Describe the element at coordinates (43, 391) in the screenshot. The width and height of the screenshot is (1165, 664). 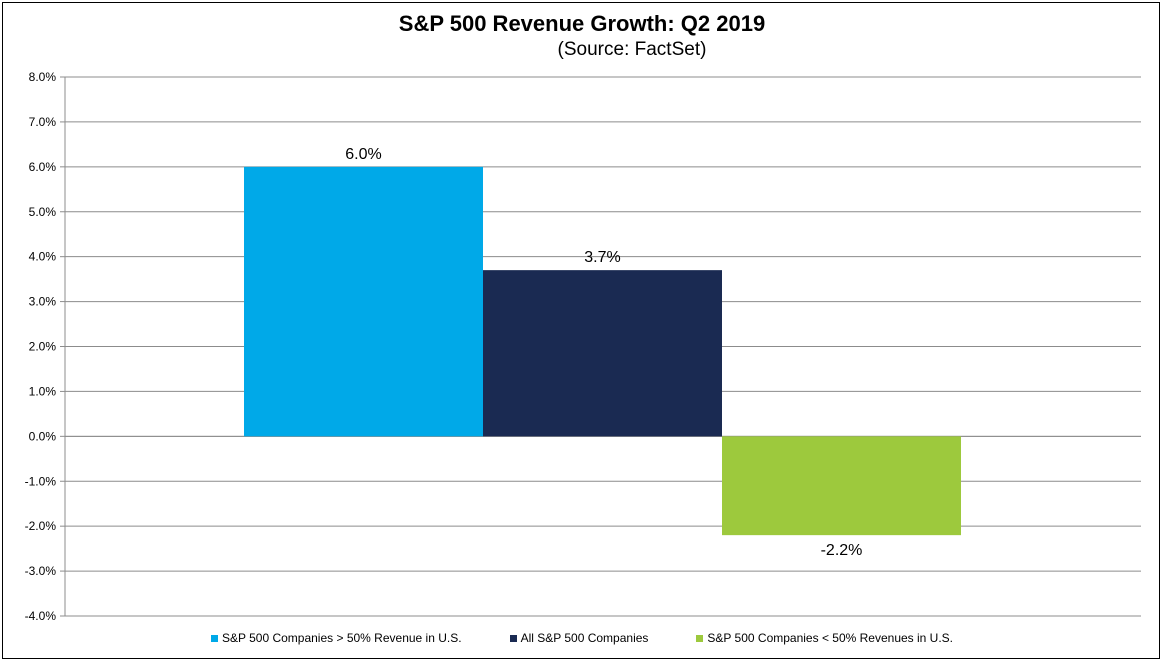
I see `y-tick-label: 1.0%` at that location.